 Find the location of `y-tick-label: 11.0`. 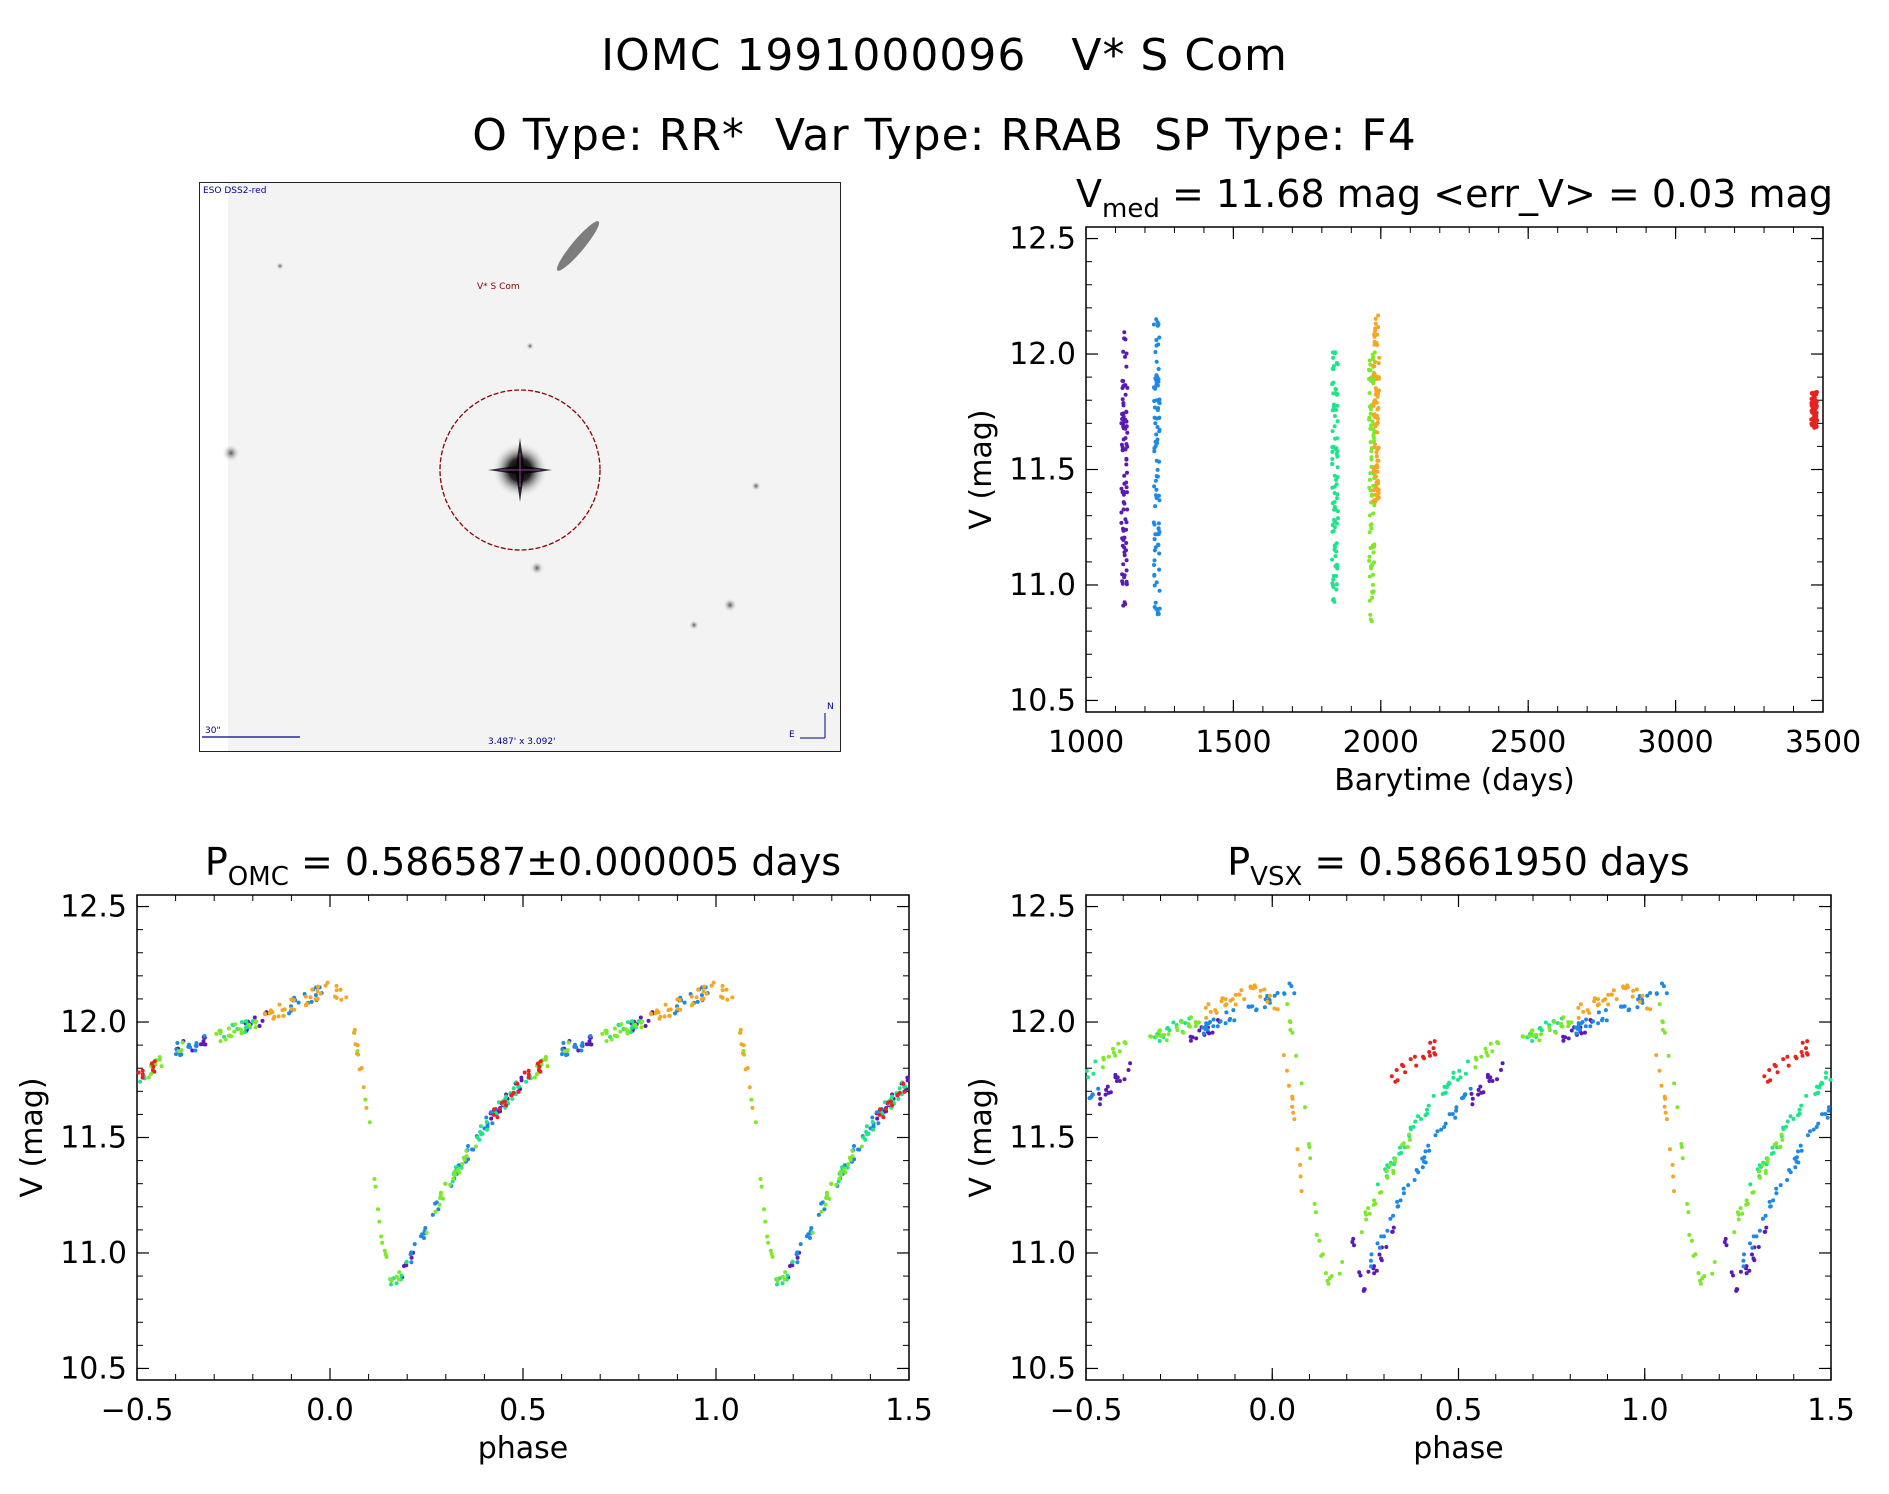

y-tick-label: 11.0 is located at coordinates (1042, 585).